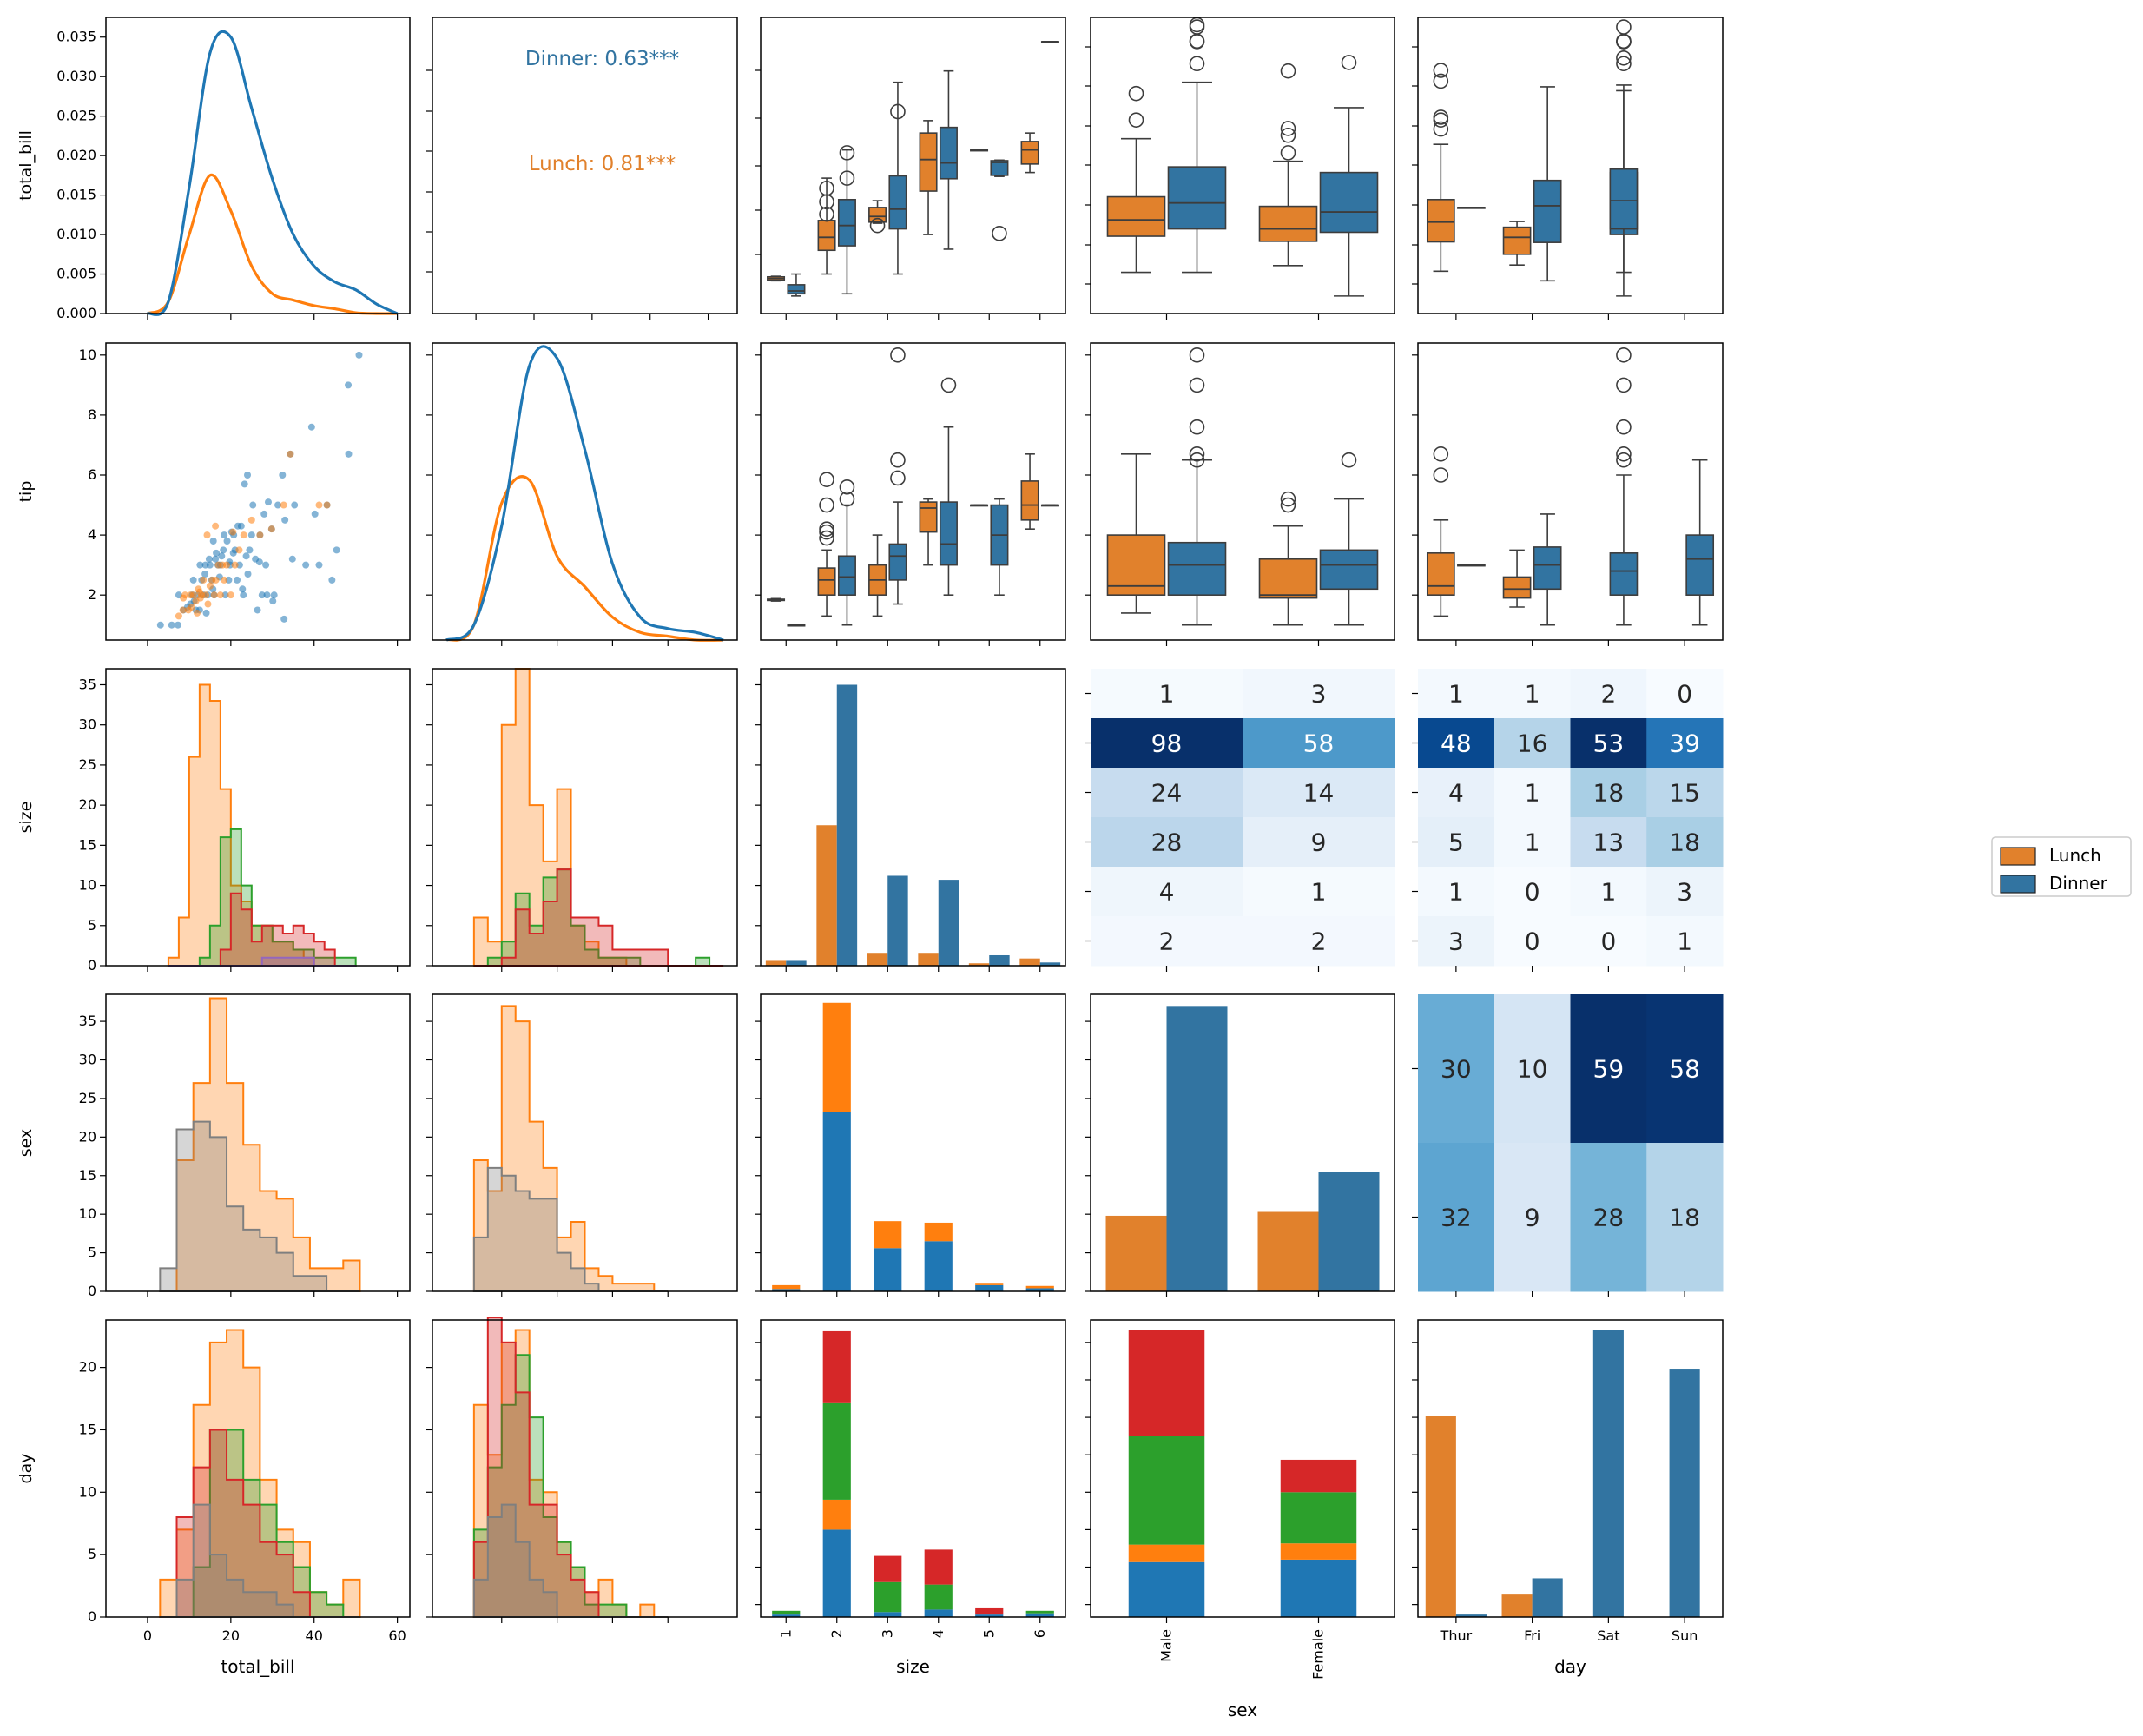 The width and height of the screenshot is (2143, 1736). I want to click on stack-day-sex-Male-red, so click(1166, 1383).